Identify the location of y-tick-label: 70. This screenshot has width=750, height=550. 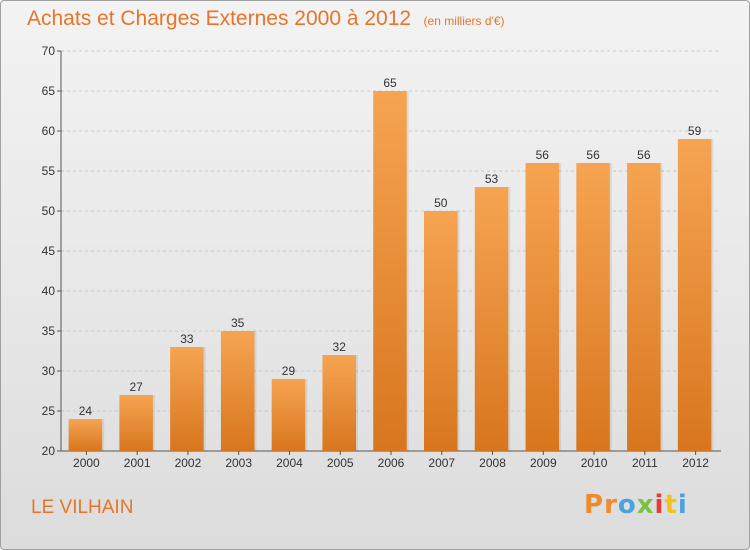
(49, 51).